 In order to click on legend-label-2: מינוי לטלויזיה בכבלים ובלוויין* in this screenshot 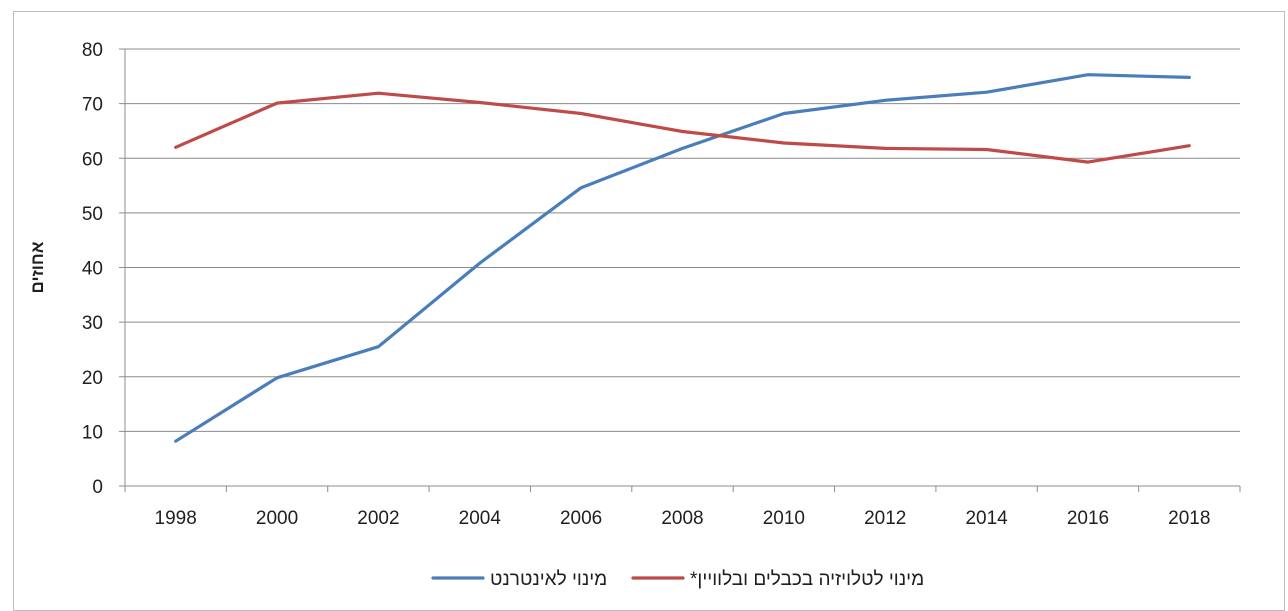, I will do `click(807, 579)`.